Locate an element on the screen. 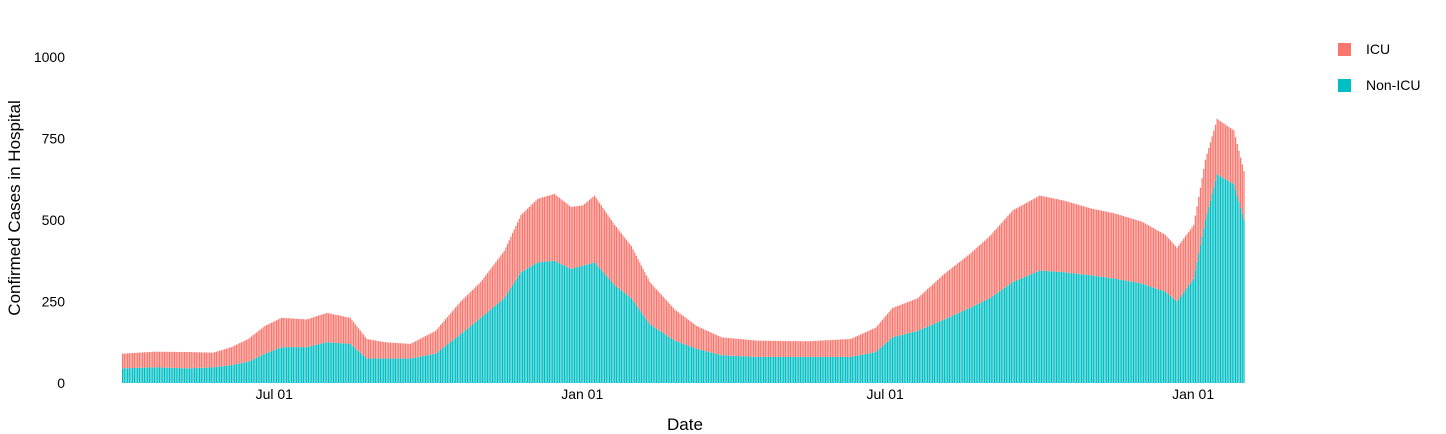 The height and width of the screenshot is (434, 1446). y-tick-label: 250 is located at coordinates (54, 302).